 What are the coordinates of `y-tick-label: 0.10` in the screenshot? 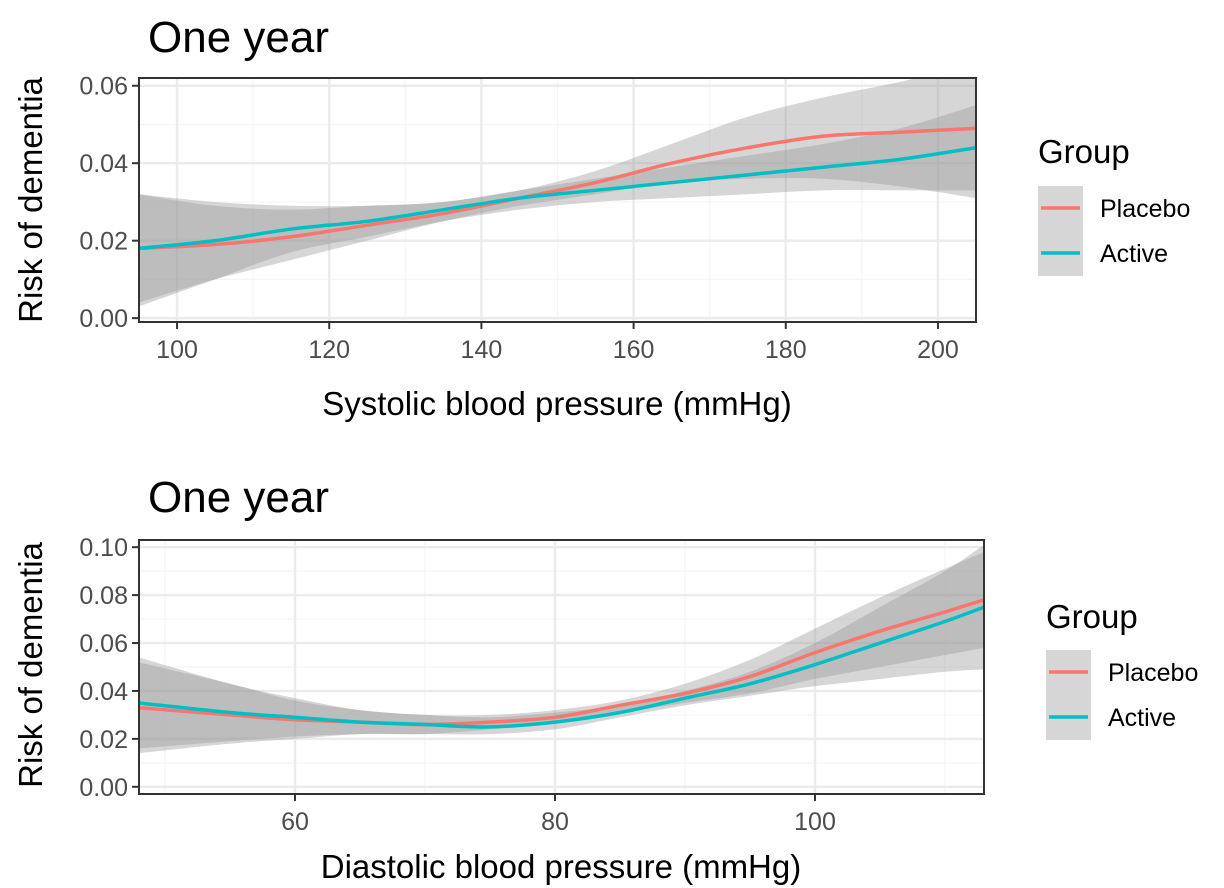 It's located at (103, 548).